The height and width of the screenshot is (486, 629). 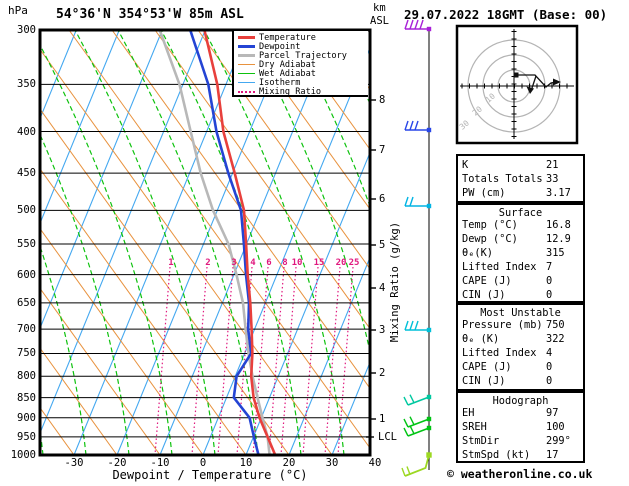 What do you see at coordinates (549, 267) in the screenshot?
I see `index-value: 7` at bounding box center [549, 267].